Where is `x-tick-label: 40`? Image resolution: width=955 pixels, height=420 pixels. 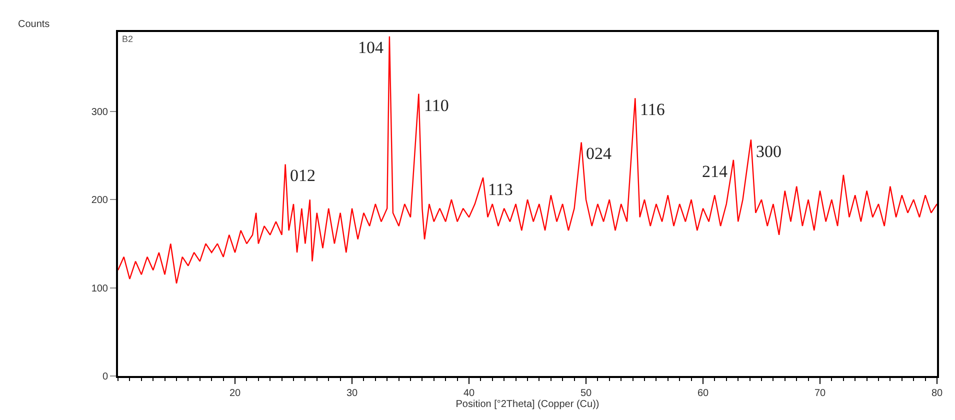 x-tick-label: 40 is located at coordinates (469, 393).